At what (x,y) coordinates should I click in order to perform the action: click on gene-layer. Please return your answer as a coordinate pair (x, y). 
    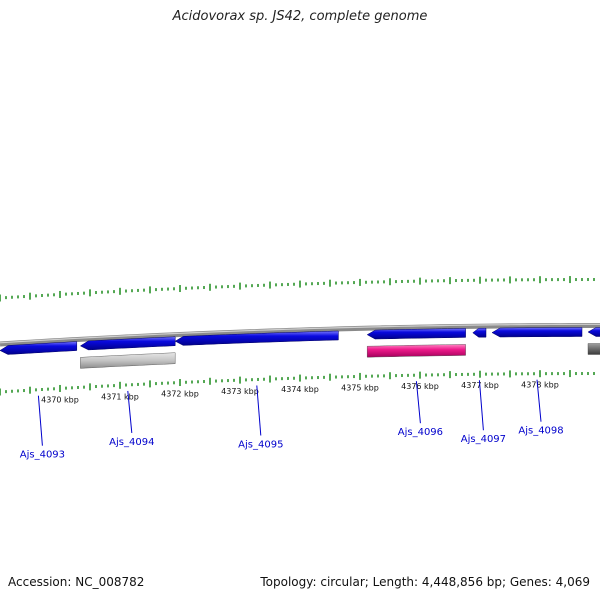
    Looking at the image, I should click on (300, 341).